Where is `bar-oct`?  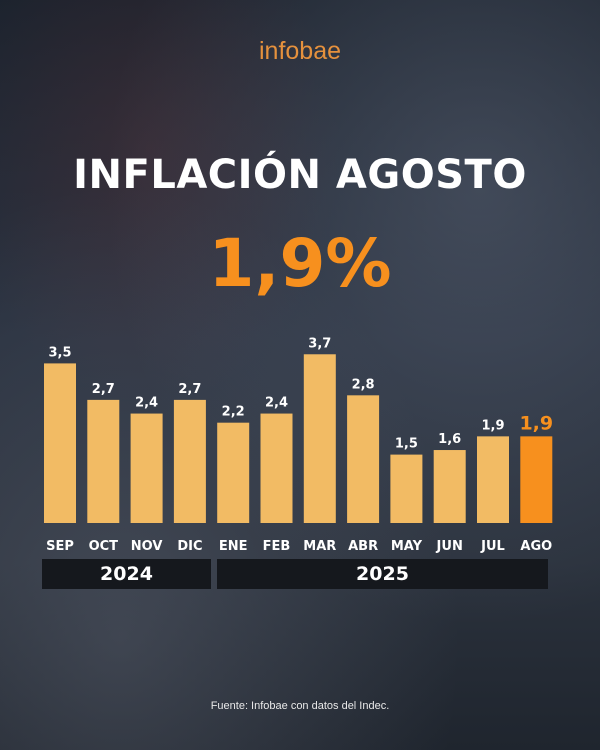
bar-oct is located at coordinates (103, 461).